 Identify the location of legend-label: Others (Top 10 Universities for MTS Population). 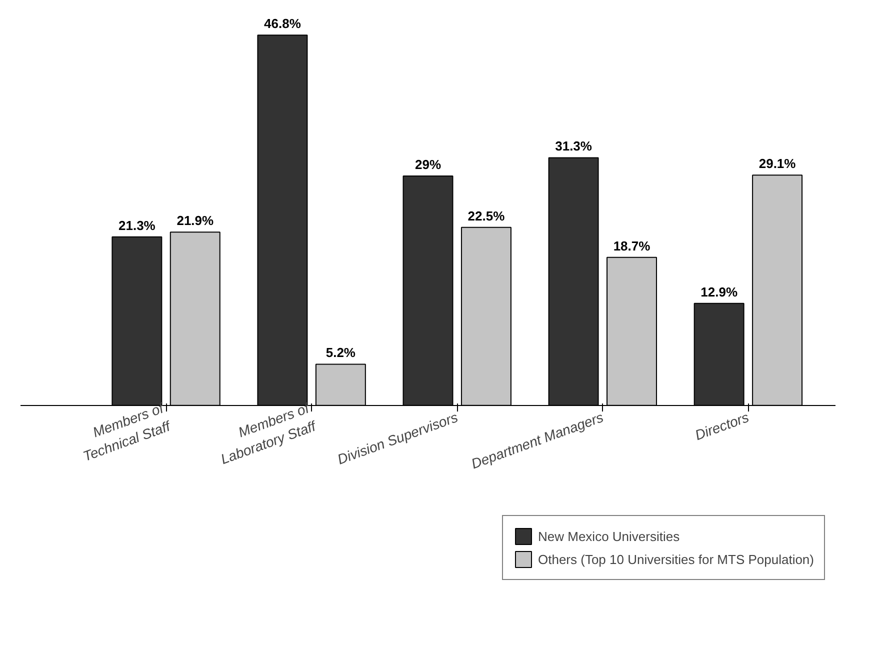
(676, 559).